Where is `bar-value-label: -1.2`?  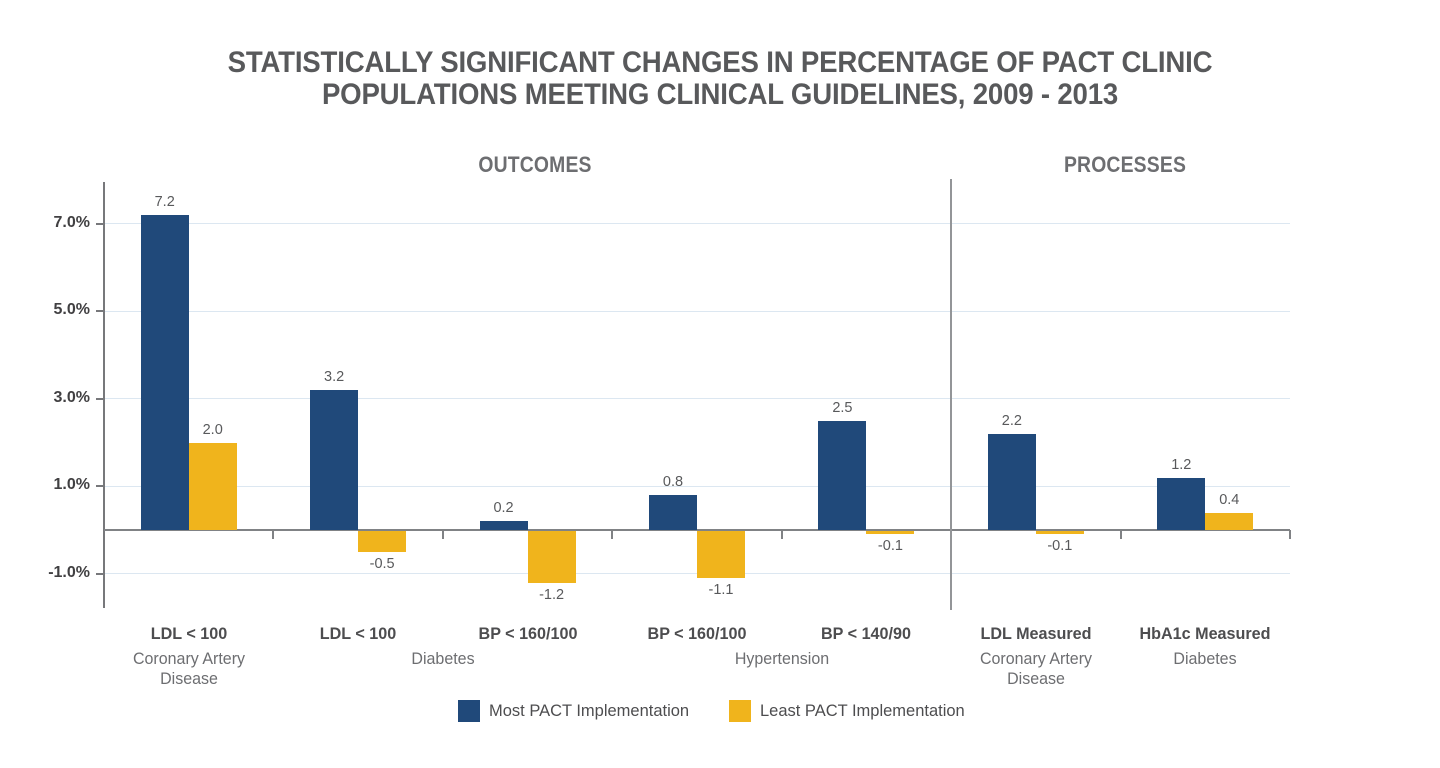 bar-value-label: -1.2 is located at coordinates (552, 594).